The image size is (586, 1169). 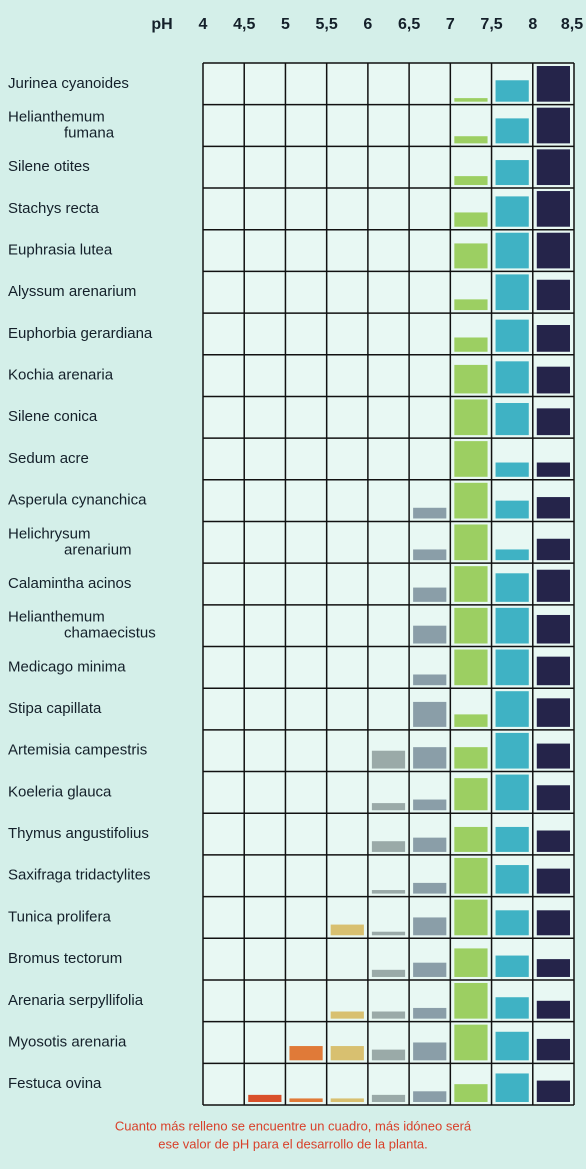 I want to click on axis-label: pH, so click(x=161, y=24).